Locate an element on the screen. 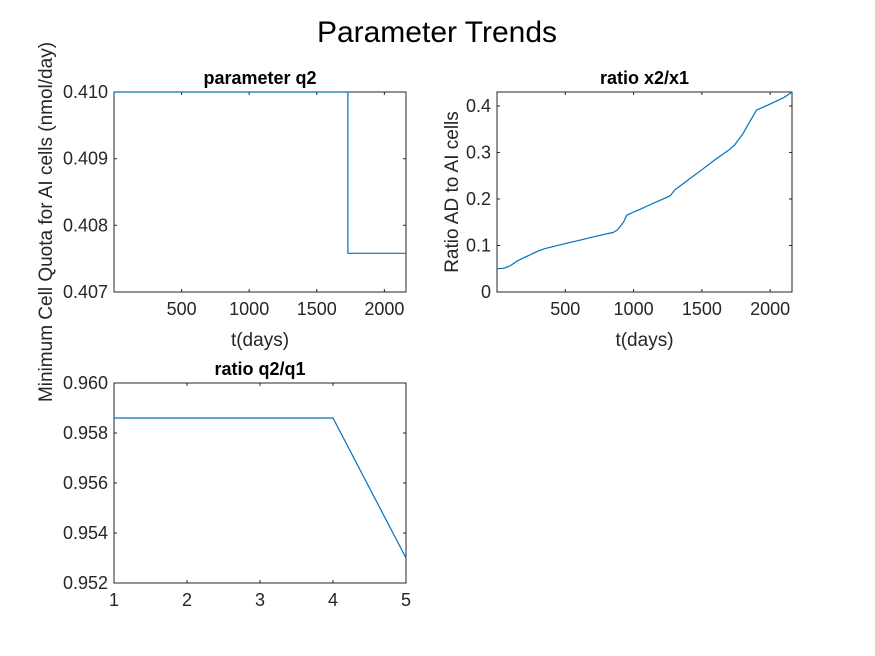 Image resolution: width=875 pixels, height=656 pixels. y-tick-label: 0.410 is located at coordinates (85, 92).